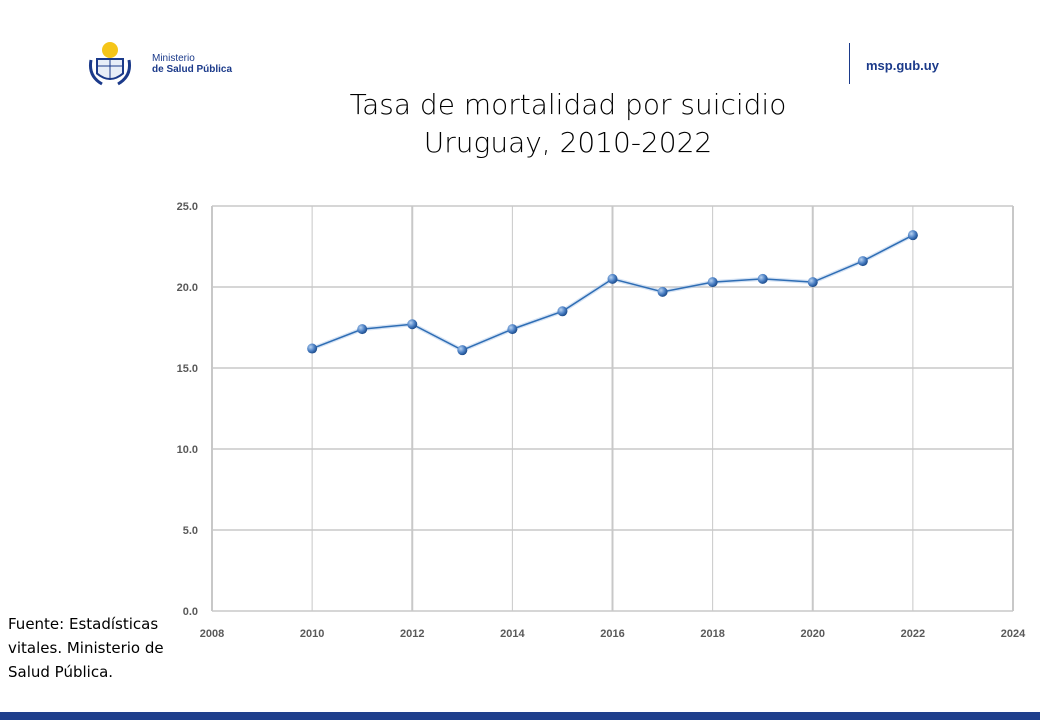 This screenshot has height=720, width=1040. Describe the element at coordinates (512, 634) in the screenshot. I see `x-tick-label: 2014` at that location.